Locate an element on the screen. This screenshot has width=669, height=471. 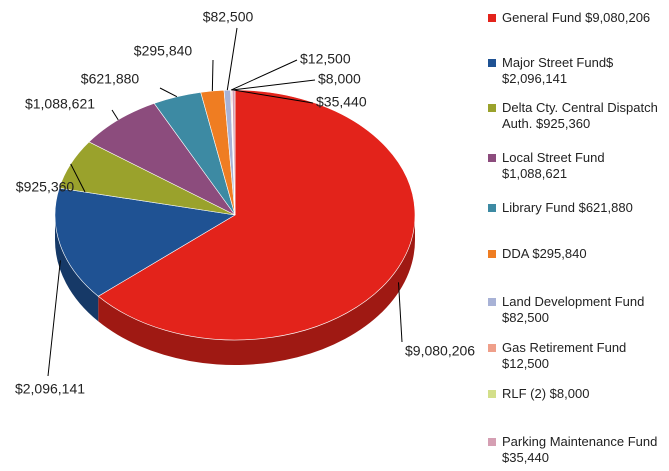
legend-label: Major Street Fund$ $2,096,141 is located at coordinates (558, 70).